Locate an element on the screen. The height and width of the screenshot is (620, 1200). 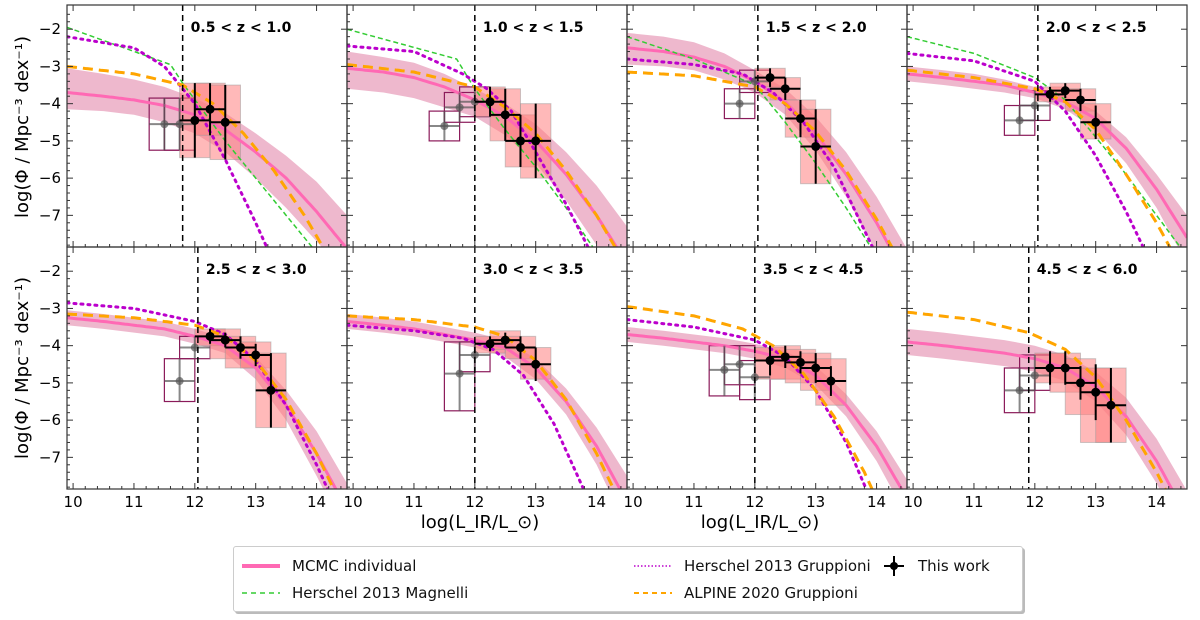
panel-title: 2.5 < z < 3.0 is located at coordinates (256, 270).